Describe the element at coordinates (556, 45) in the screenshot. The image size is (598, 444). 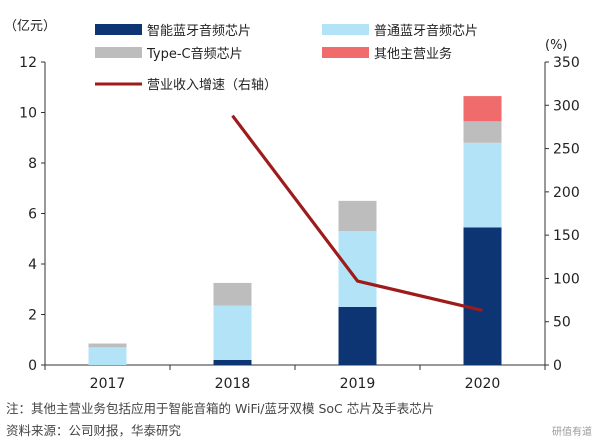
I see `right-axis-unit-label: (%)` at that location.